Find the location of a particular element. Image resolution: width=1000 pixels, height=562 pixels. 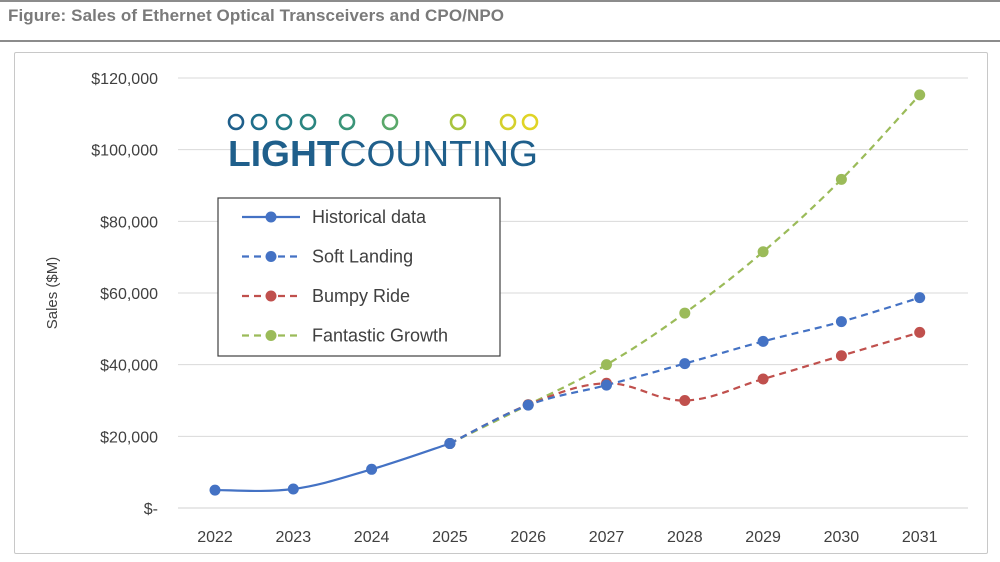

y-tick-label: $100,000 is located at coordinates (124, 151).